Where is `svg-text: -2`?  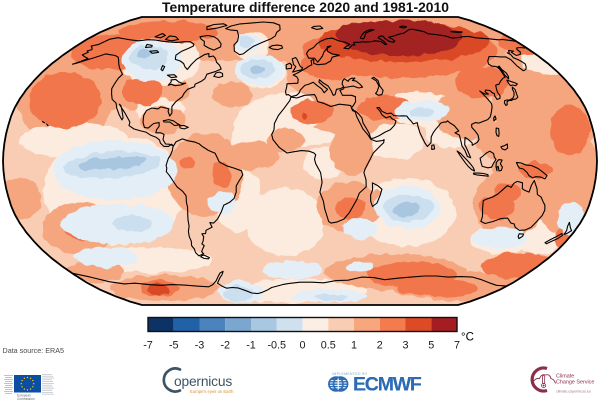
svg-text: -2 is located at coordinates (225, 346).